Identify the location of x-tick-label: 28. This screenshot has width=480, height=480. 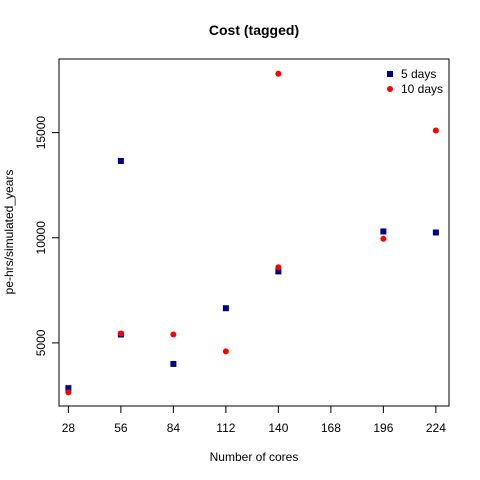
(69, 428).